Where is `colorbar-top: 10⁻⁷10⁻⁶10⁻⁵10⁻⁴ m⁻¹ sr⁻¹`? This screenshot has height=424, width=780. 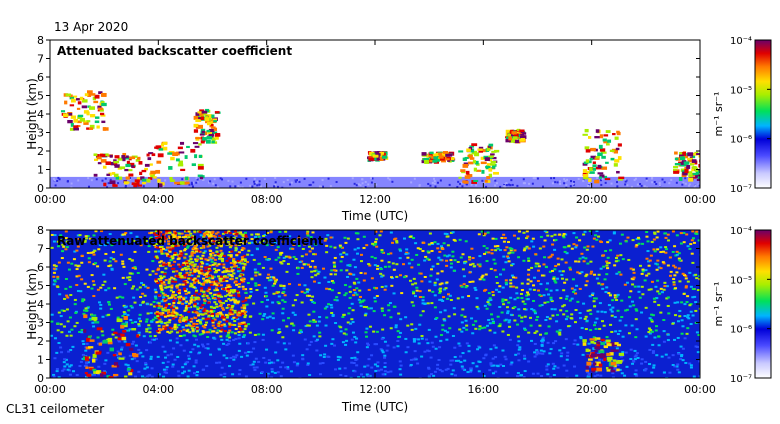
colorbar-top: 10⁻⁷10⁻⁶10⁻⁵10⁻⁴ m⁻¹ sr⁻¹ is located at coordinates (742, 115).